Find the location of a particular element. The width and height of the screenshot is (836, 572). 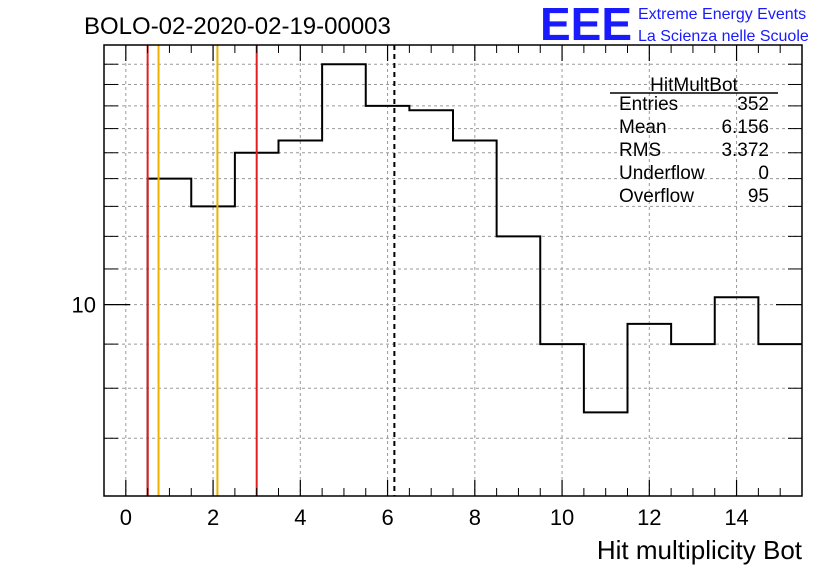

stats-row-value: 6.156 is located at coordinates (745, 127).